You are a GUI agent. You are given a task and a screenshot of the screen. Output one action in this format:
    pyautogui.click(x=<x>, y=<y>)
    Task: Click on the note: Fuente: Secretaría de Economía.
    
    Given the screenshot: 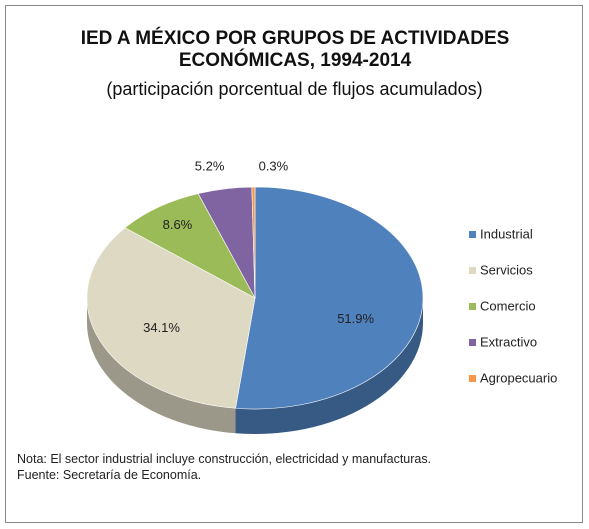 What is the action you would take?
    pyautogui.click(x=109, y=475)
    